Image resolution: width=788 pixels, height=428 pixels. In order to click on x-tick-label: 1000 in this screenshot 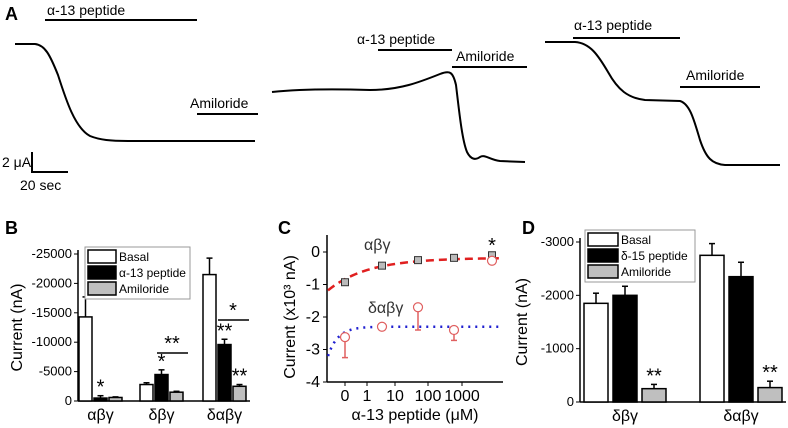, I will do `click(462, 396)`.